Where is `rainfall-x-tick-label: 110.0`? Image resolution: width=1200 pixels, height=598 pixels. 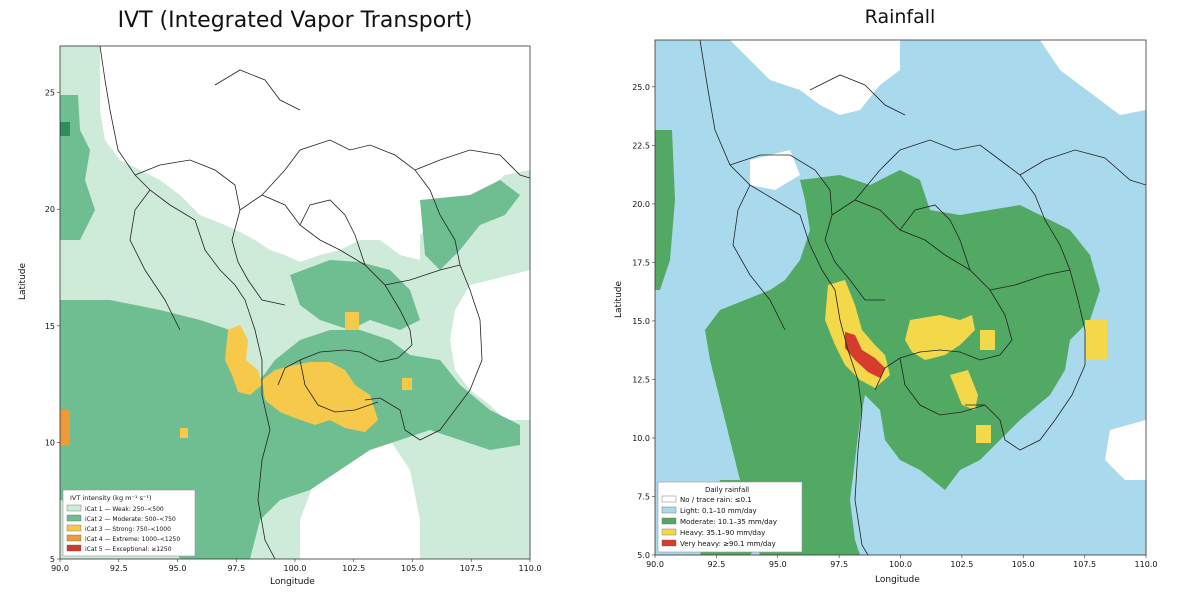 rainfall-x-tick-label: 110.0 is located at coordinates (1146, 564).